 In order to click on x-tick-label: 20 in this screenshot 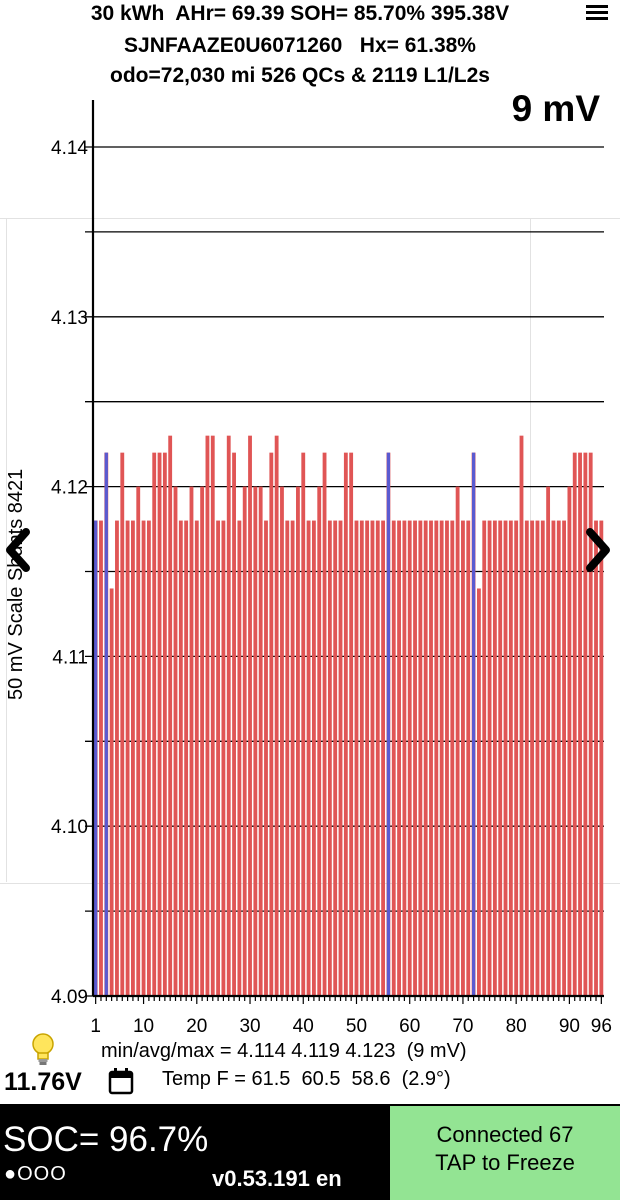, I will do `click(196, 1026)`.